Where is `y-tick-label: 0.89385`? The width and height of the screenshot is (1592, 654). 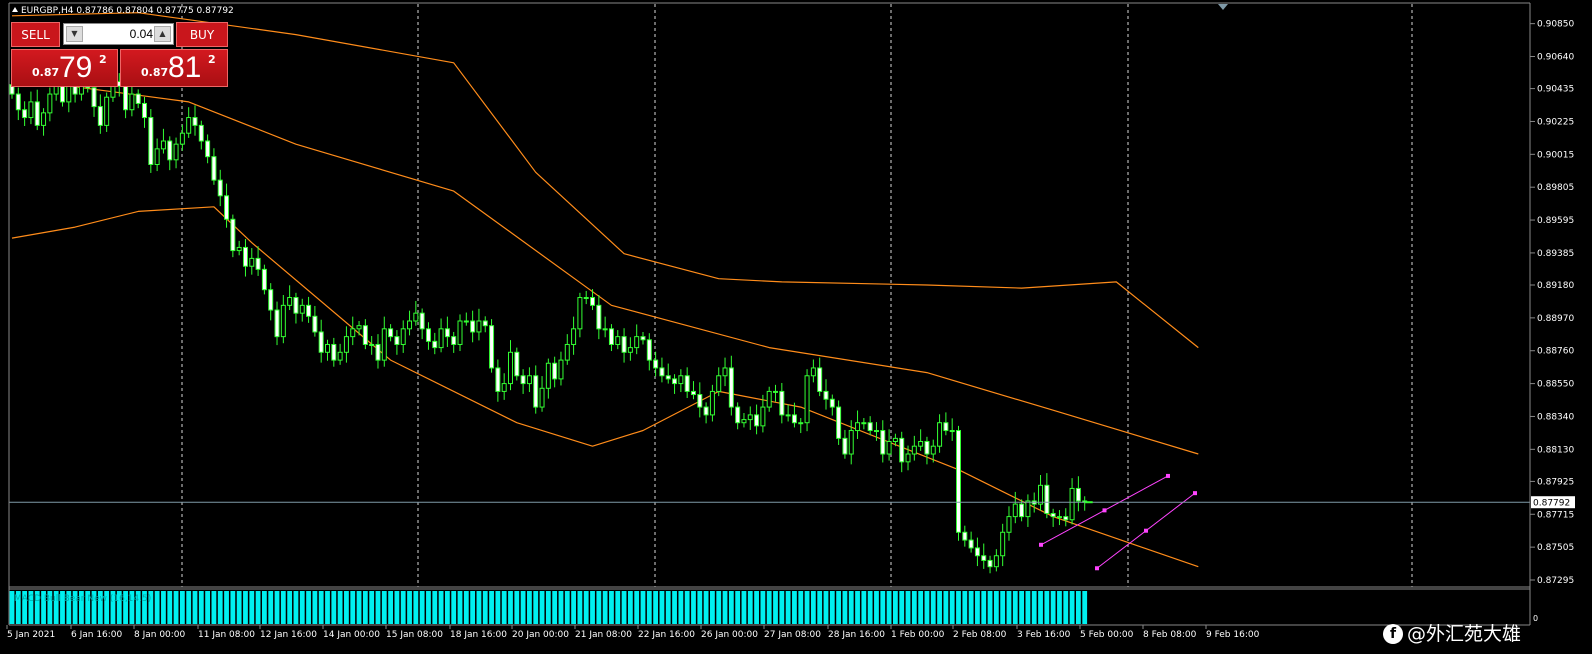
y-tick-label: 0.89385 is located at coordinates (1555, 254).